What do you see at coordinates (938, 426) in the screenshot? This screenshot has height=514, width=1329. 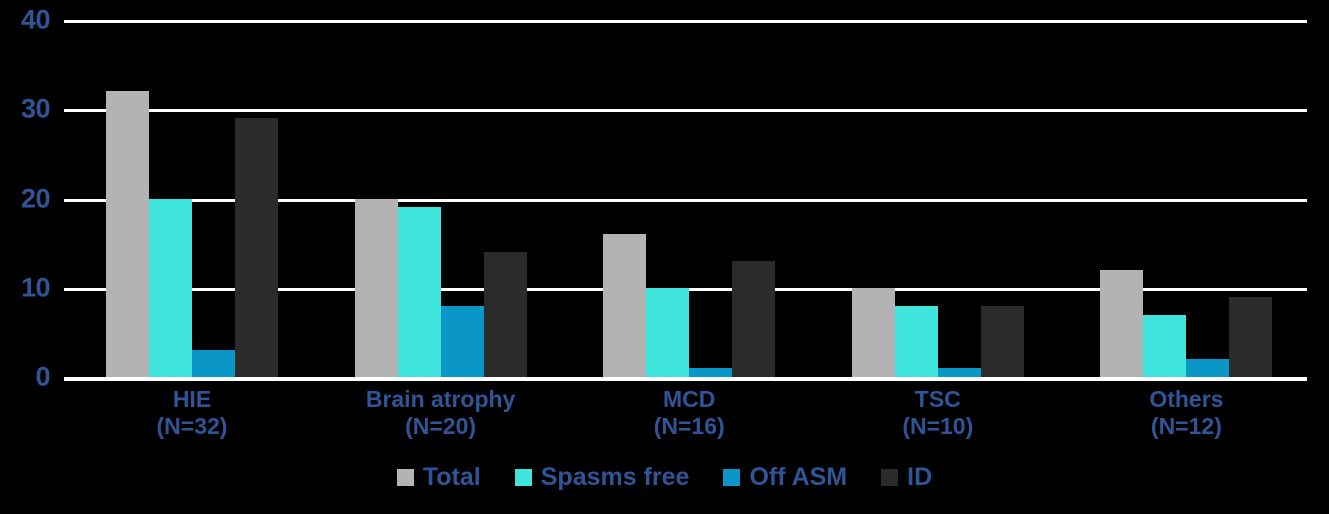 I see `category-sample-size: (N=10)` at bounding box center [938, 426].